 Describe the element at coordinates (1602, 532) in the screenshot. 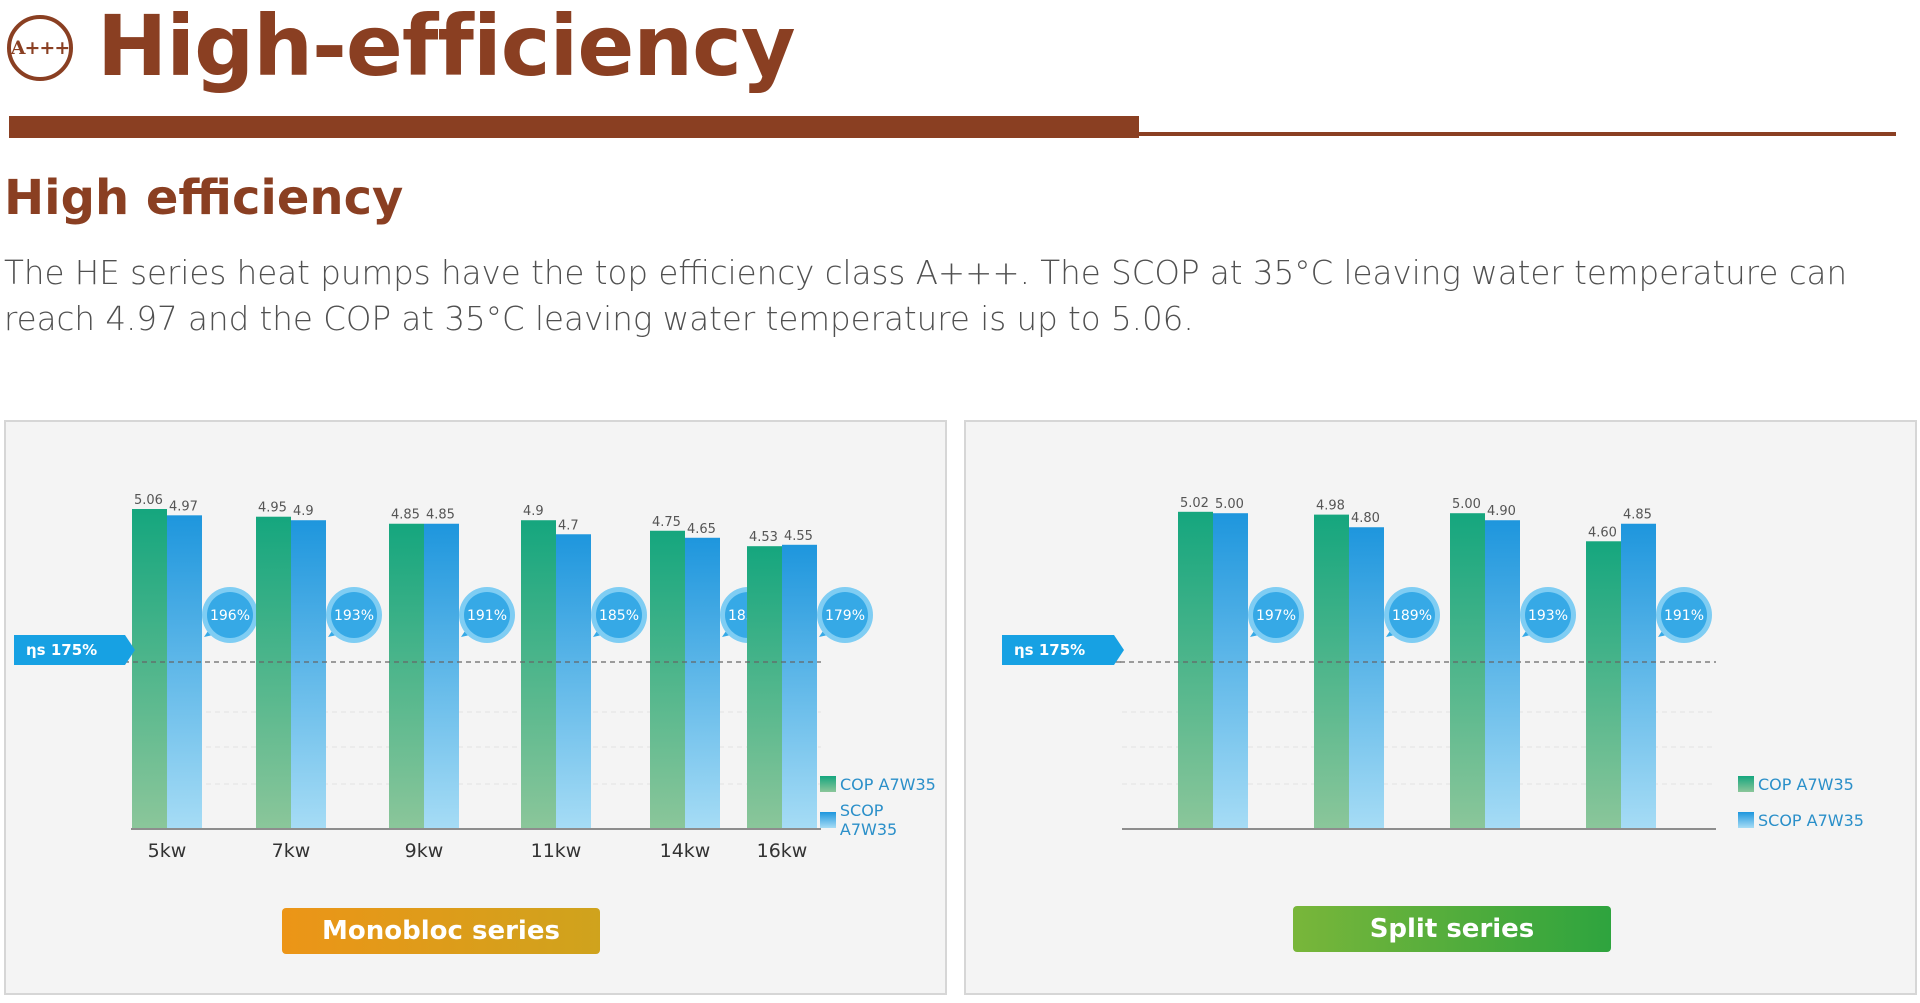

I see `cop-value-label: 4.60` at that location.